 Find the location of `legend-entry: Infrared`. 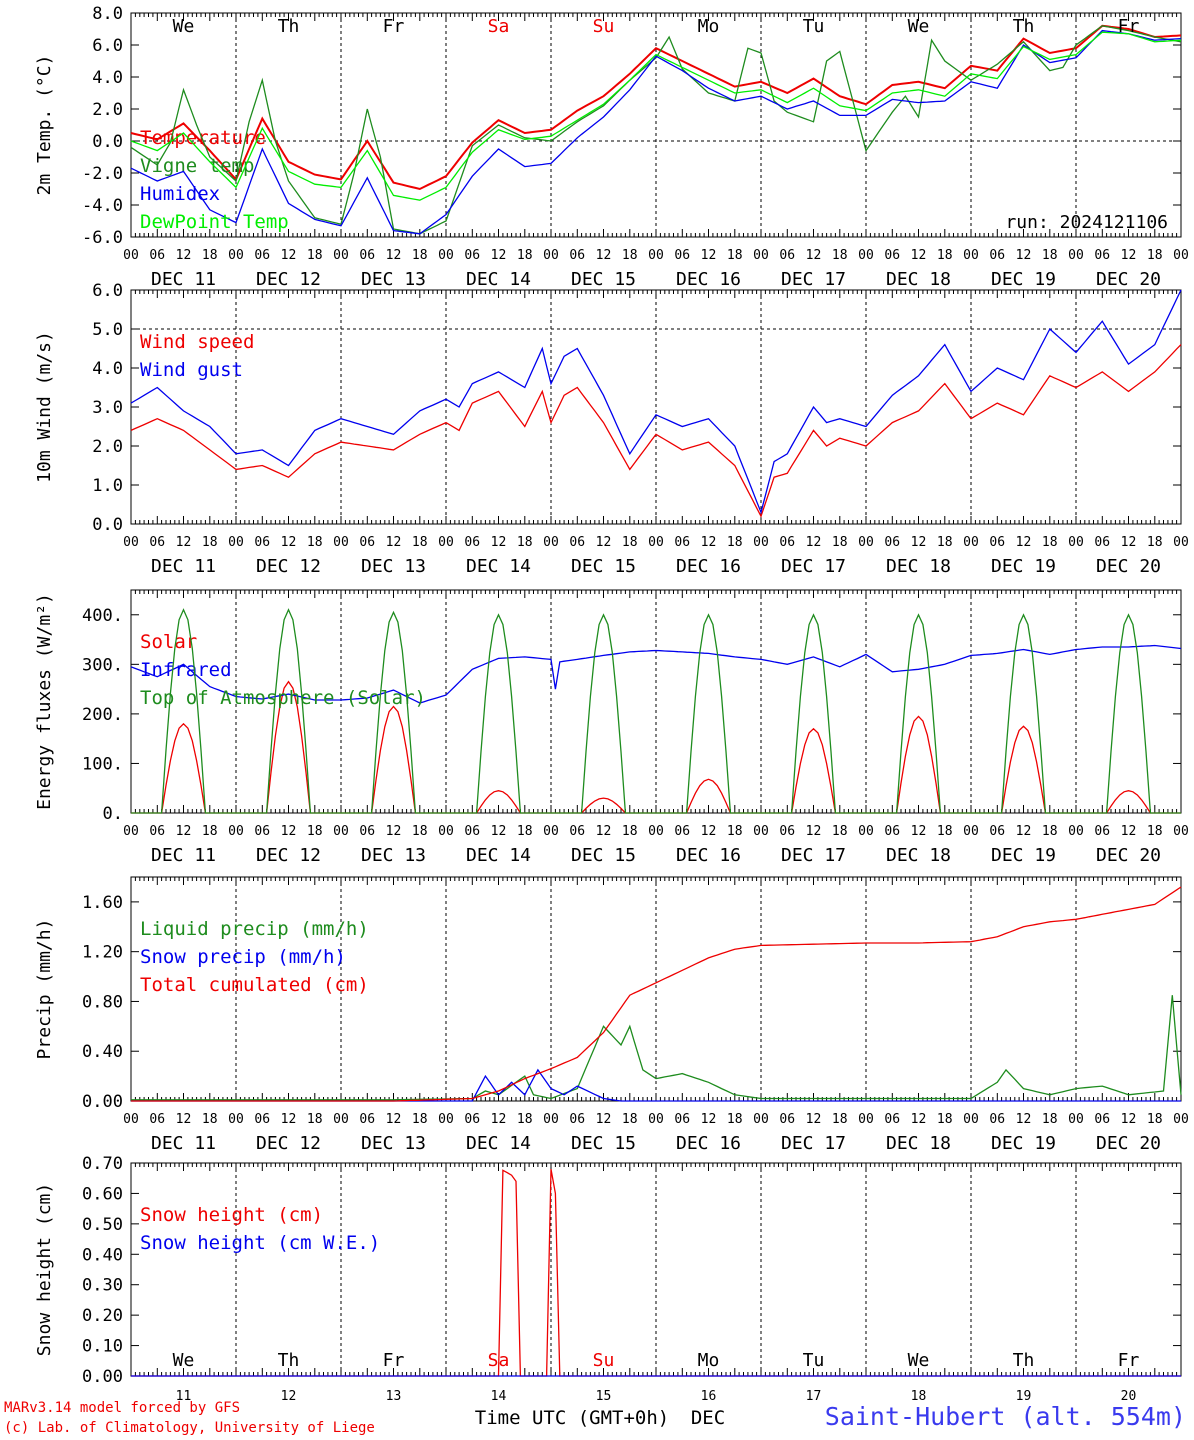

legend-entry: Infrared is located at coordinates (186, 670).